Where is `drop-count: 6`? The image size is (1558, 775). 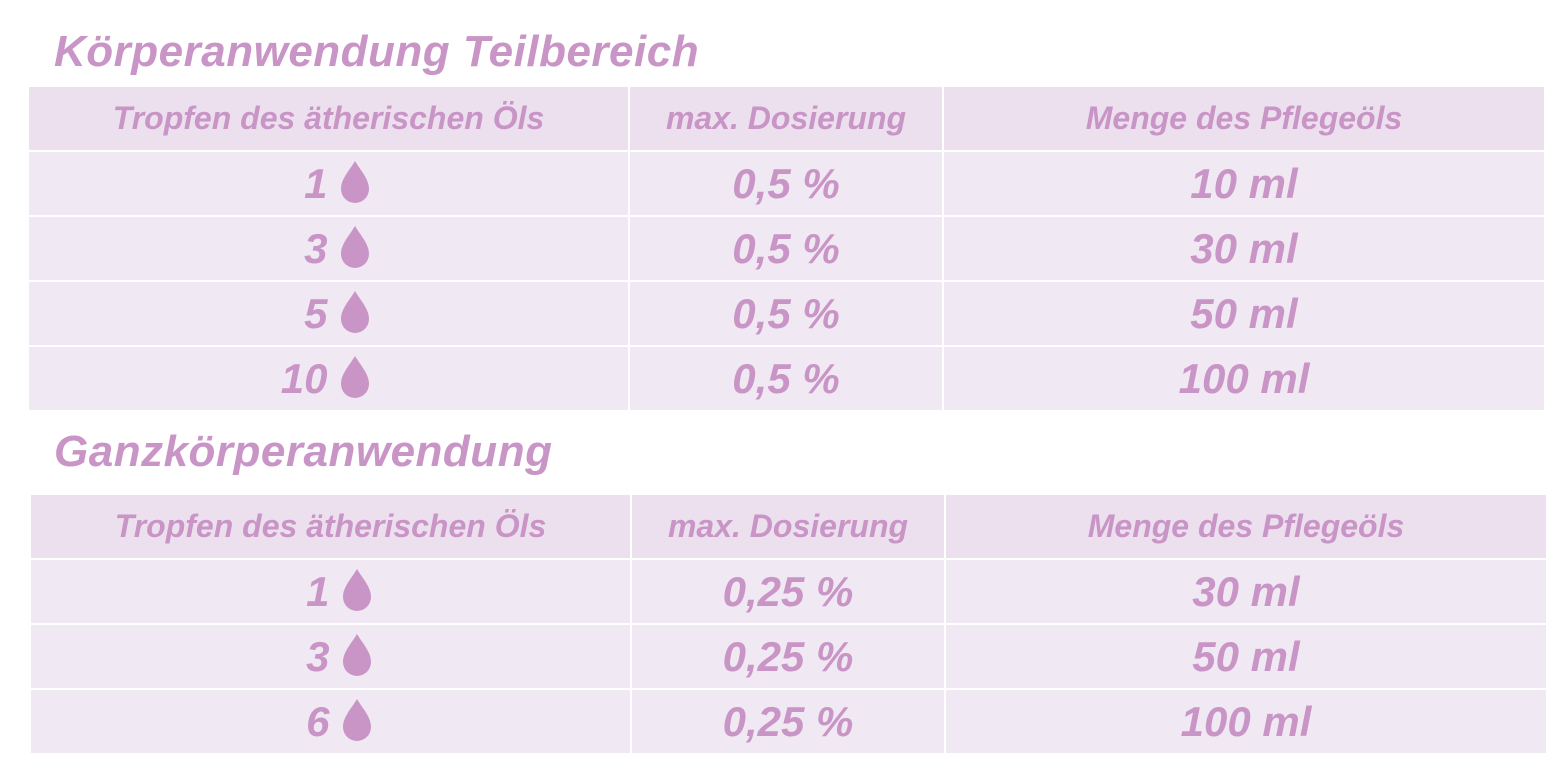 drop-count: 6 is located at coordinates (318, 721).